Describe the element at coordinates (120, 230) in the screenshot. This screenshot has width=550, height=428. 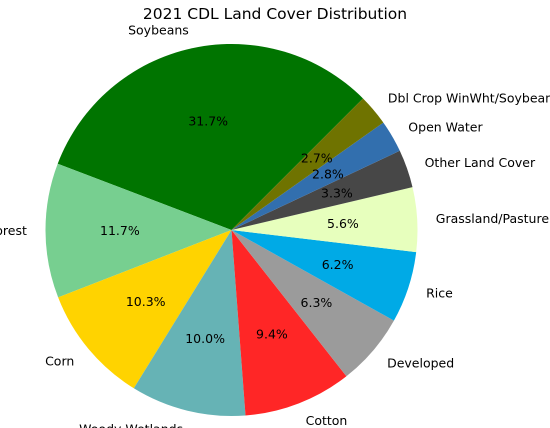
I see `pct-label-forest: 11.7%` at that location.